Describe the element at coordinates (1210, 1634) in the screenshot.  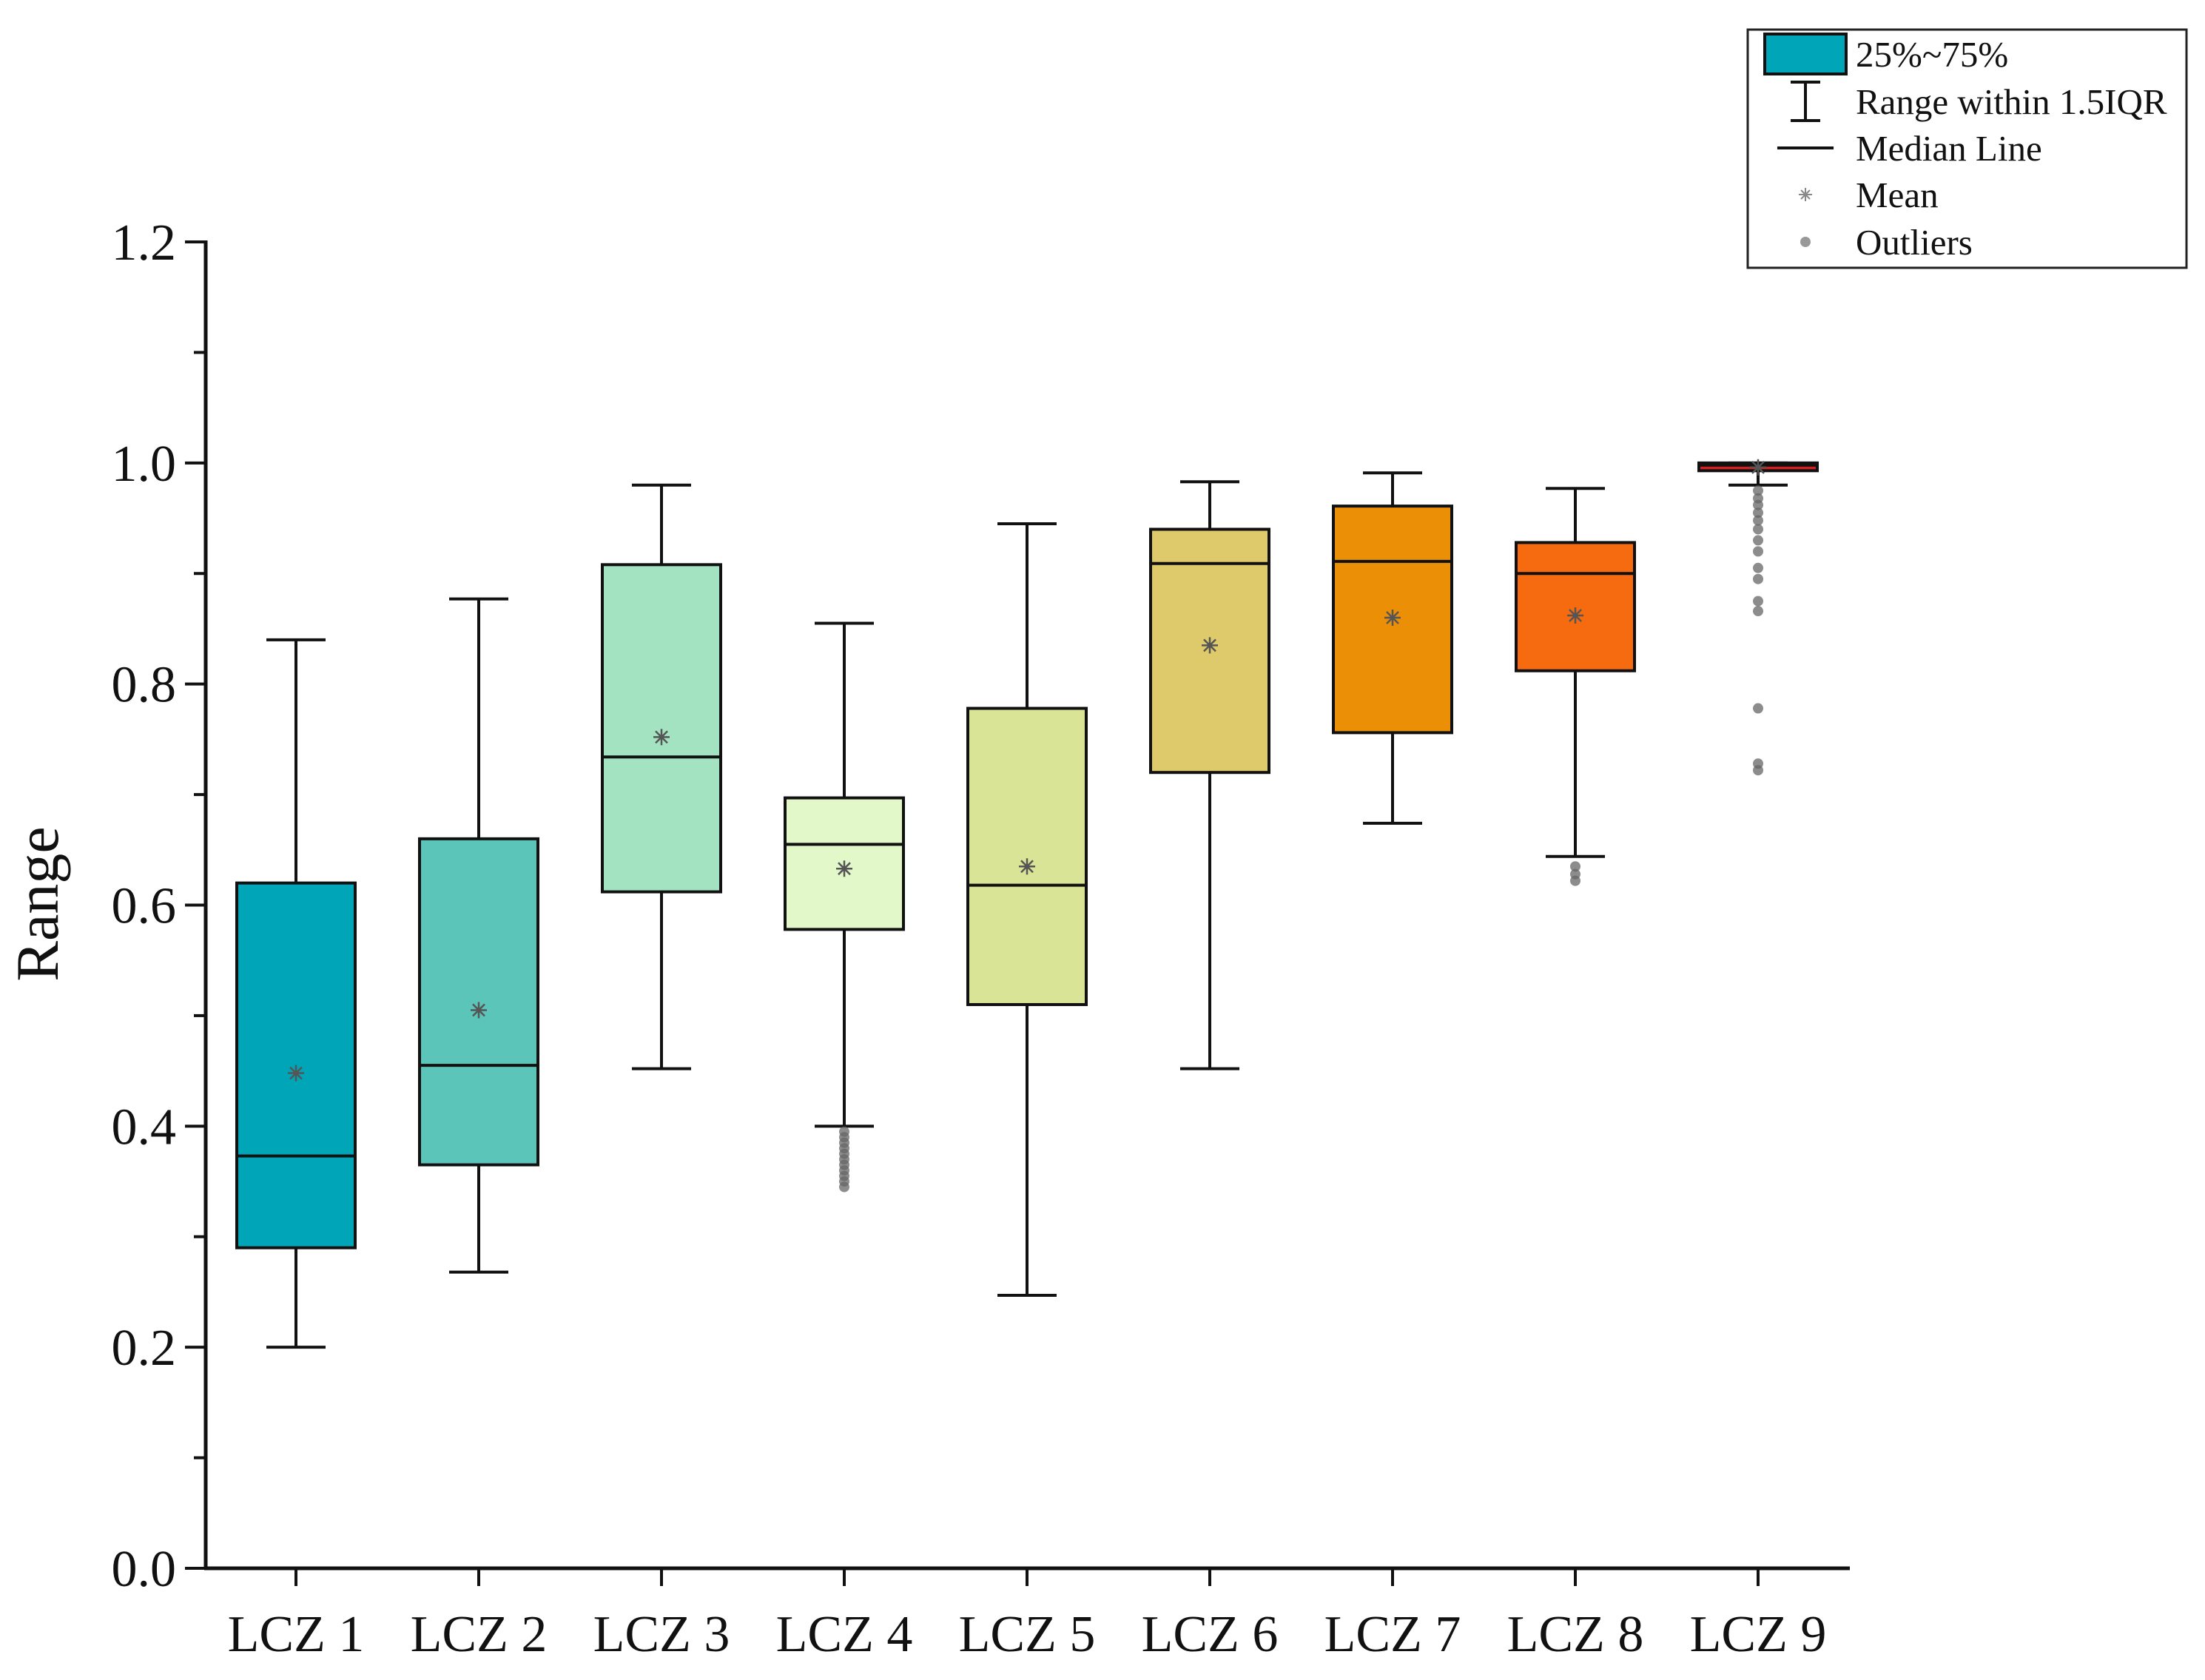
I see `x-tick-label: LCZ 6` at that location.